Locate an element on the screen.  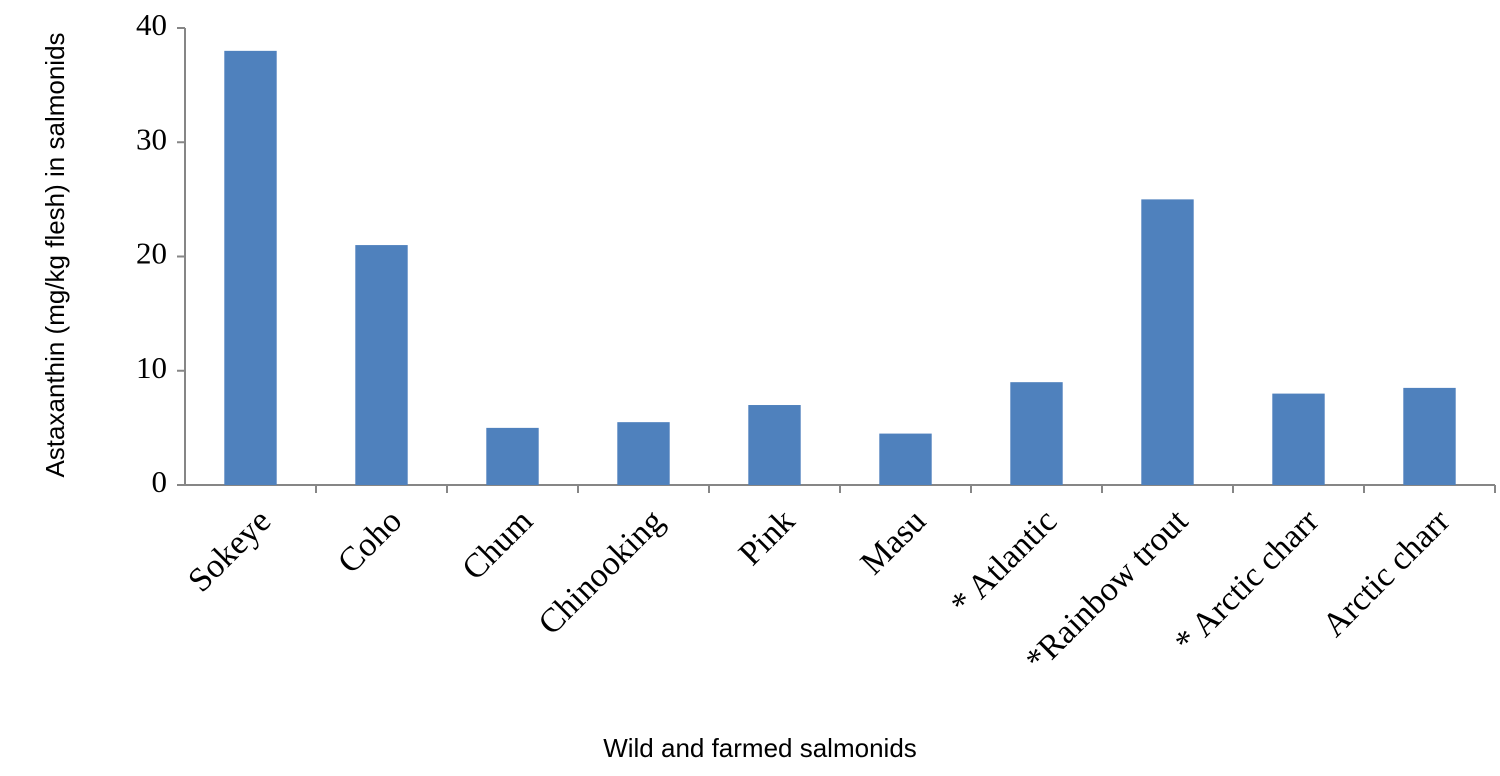
x-axis-label: Wild and farmed salmonids is located at coordinates (760, 748).